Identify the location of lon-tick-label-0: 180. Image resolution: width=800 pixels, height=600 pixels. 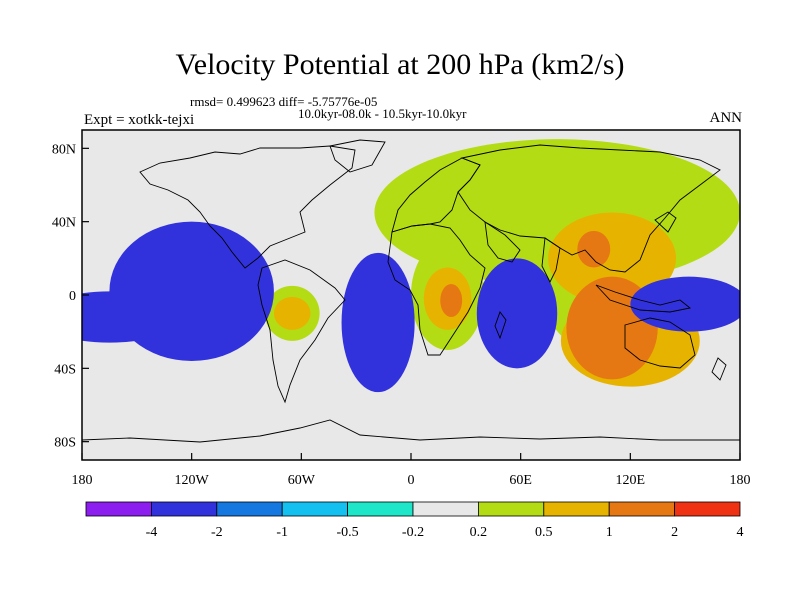
(82, 480).